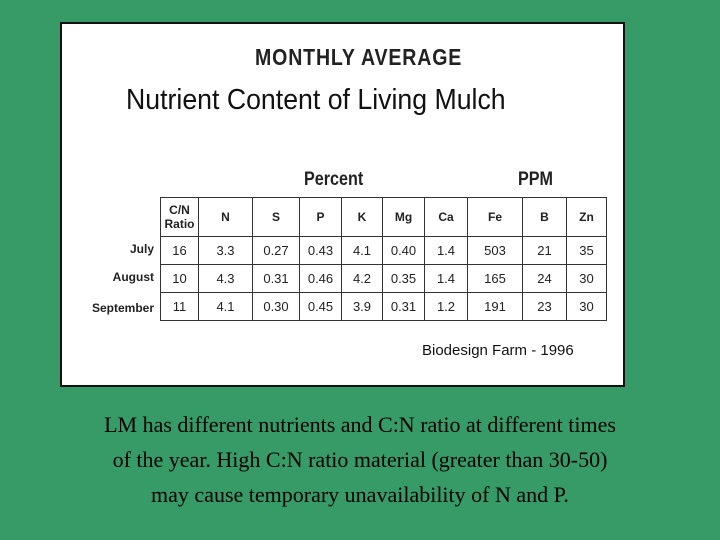  Describe the element at coordinates (586, 217) in the screenshot. I see `column-header: Zn` at that location.